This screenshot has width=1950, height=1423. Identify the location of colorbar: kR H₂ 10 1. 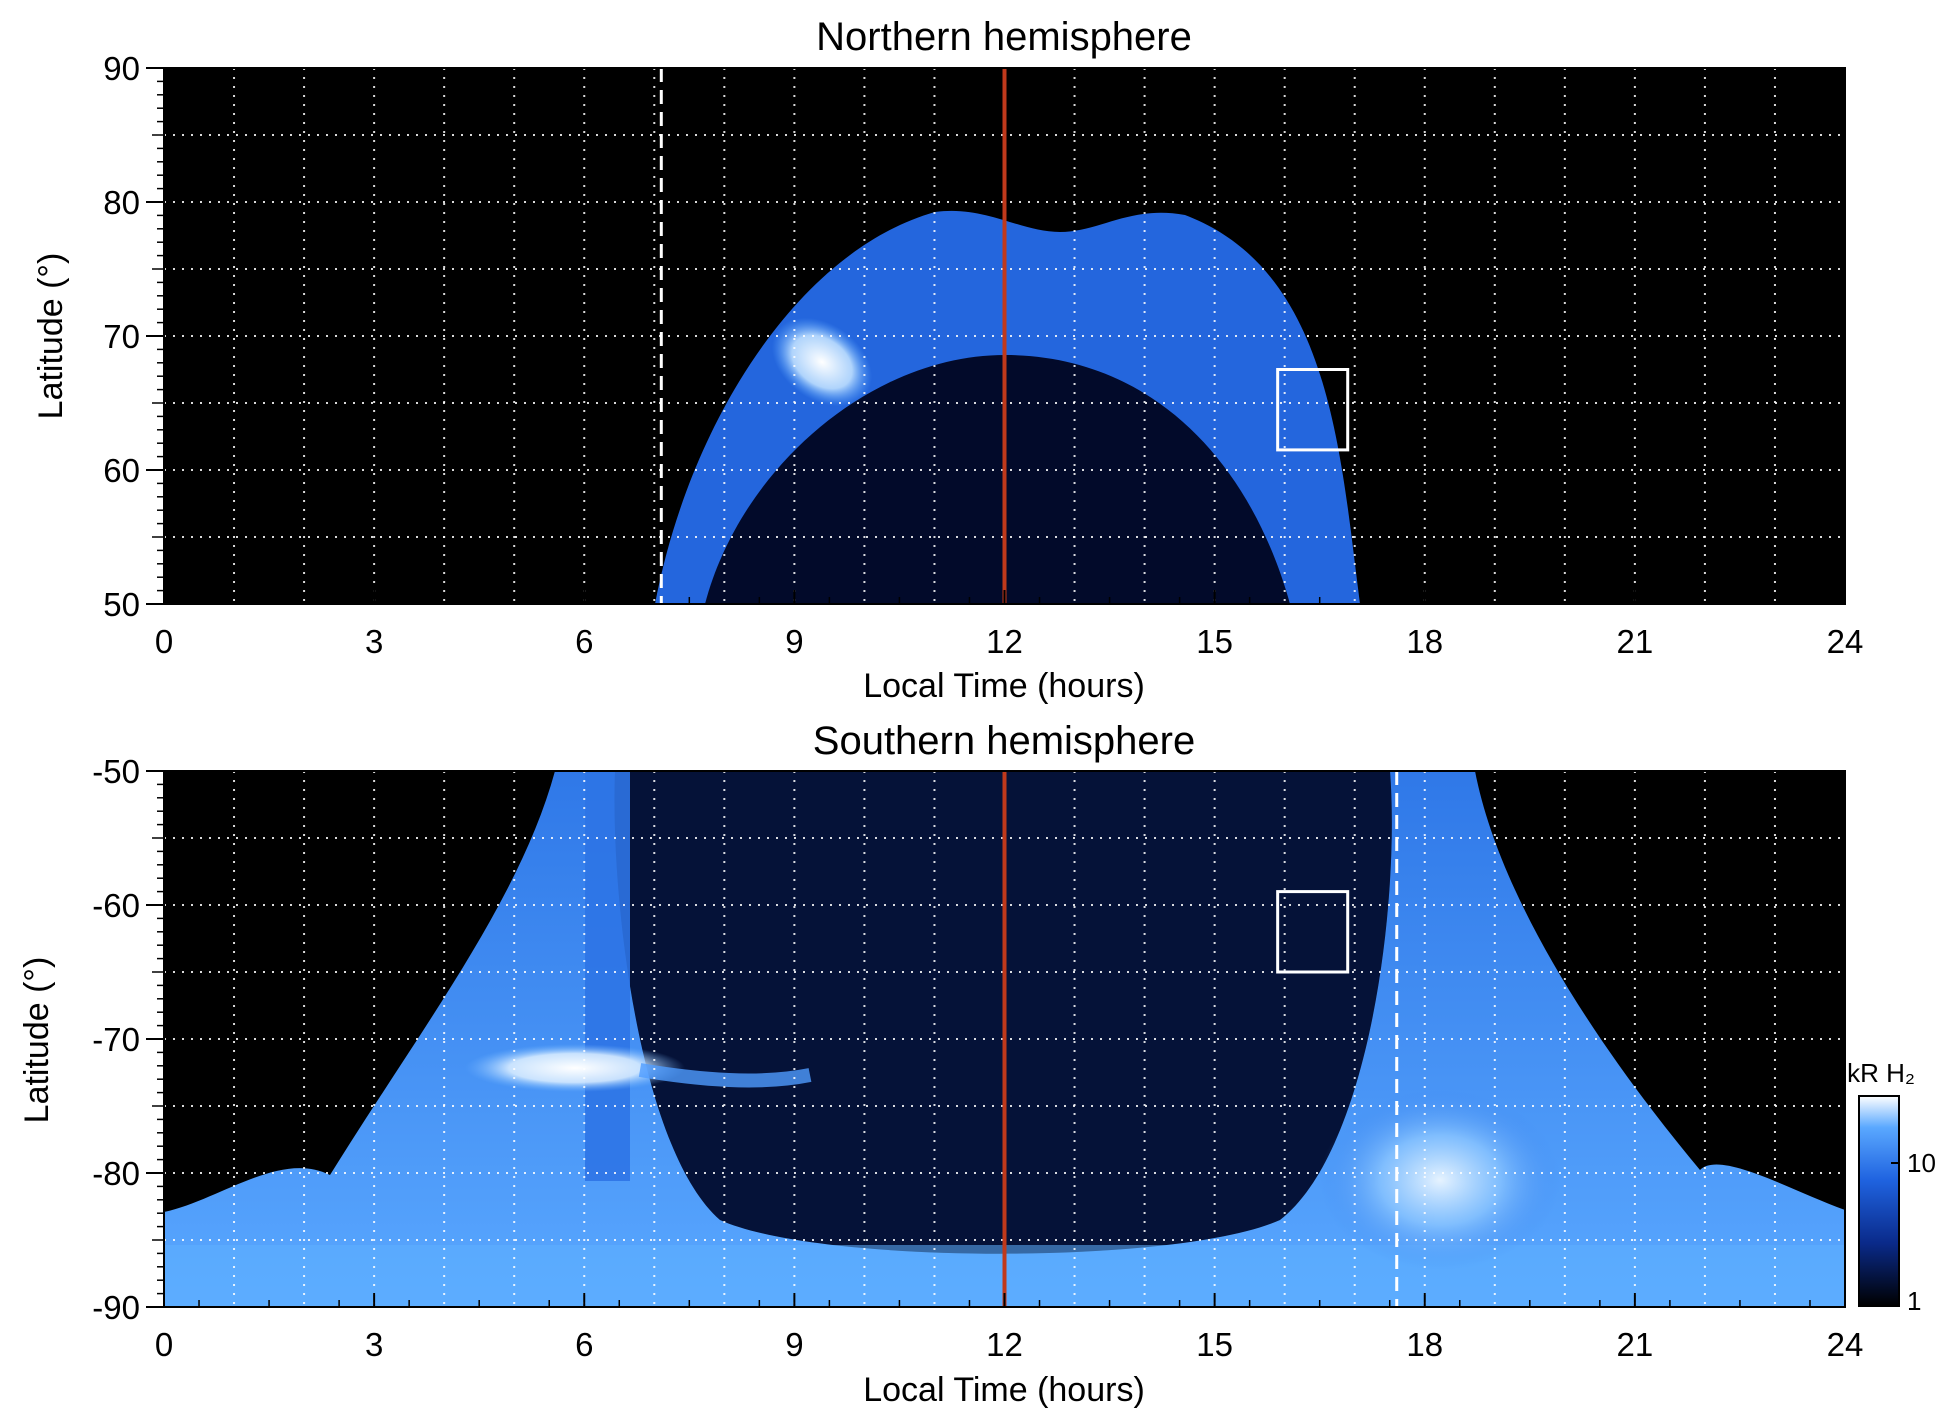
(1891, 1187).